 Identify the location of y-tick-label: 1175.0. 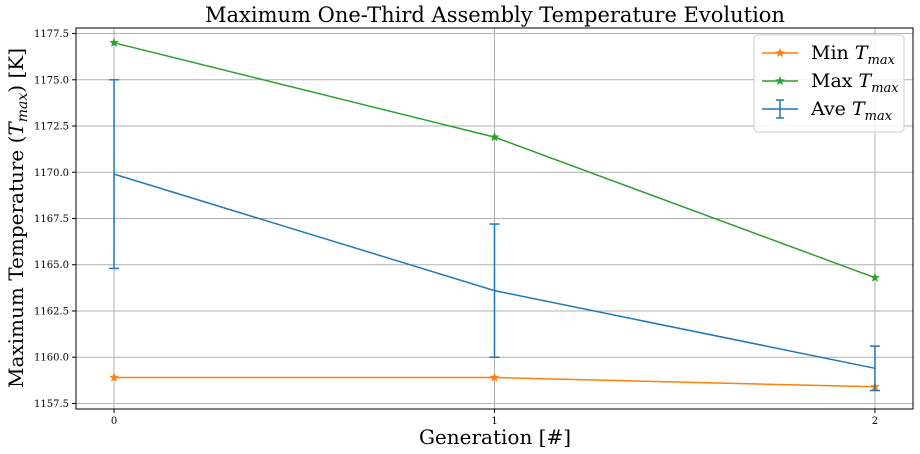
(51, 80).